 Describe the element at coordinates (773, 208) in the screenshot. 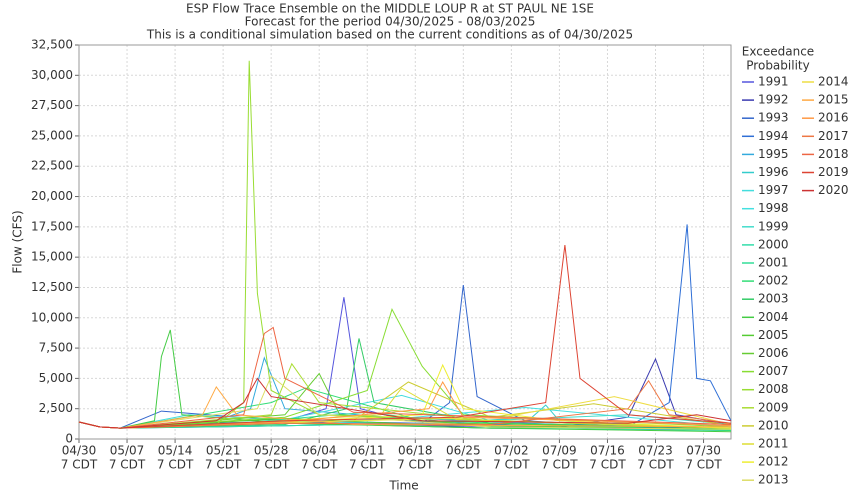

I see `legend-label: 1998` at that location.